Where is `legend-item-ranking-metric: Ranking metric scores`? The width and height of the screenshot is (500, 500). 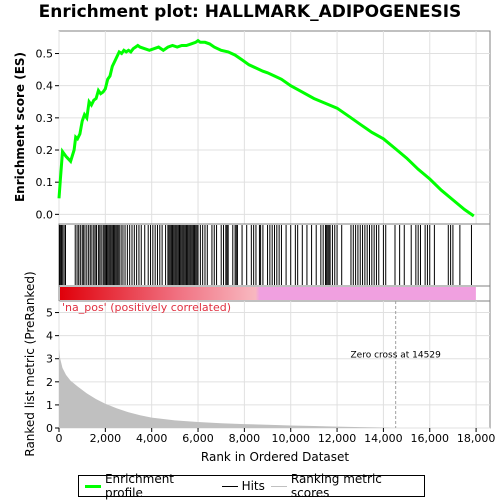
legend-item-ranking-metric: Ranking metric scores is located at coordinates (347, 486).